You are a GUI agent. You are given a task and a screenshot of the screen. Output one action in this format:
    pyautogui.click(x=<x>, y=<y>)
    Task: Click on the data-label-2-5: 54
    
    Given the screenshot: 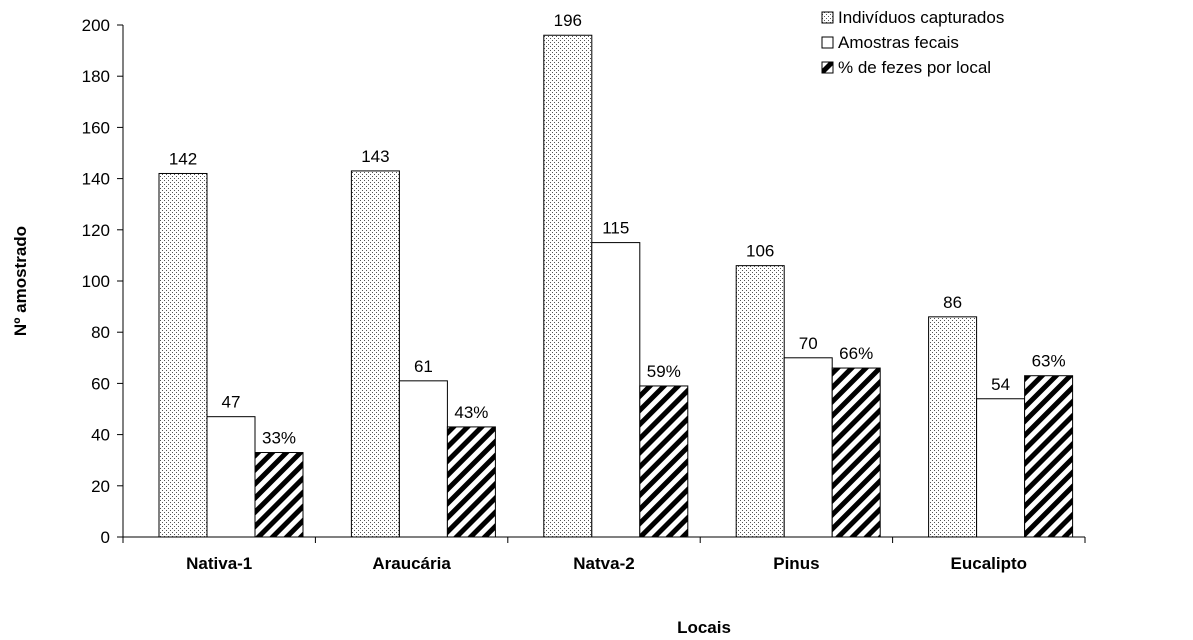 What is the action you would take?
    pyautogui.click(x=1000, y=384)
    